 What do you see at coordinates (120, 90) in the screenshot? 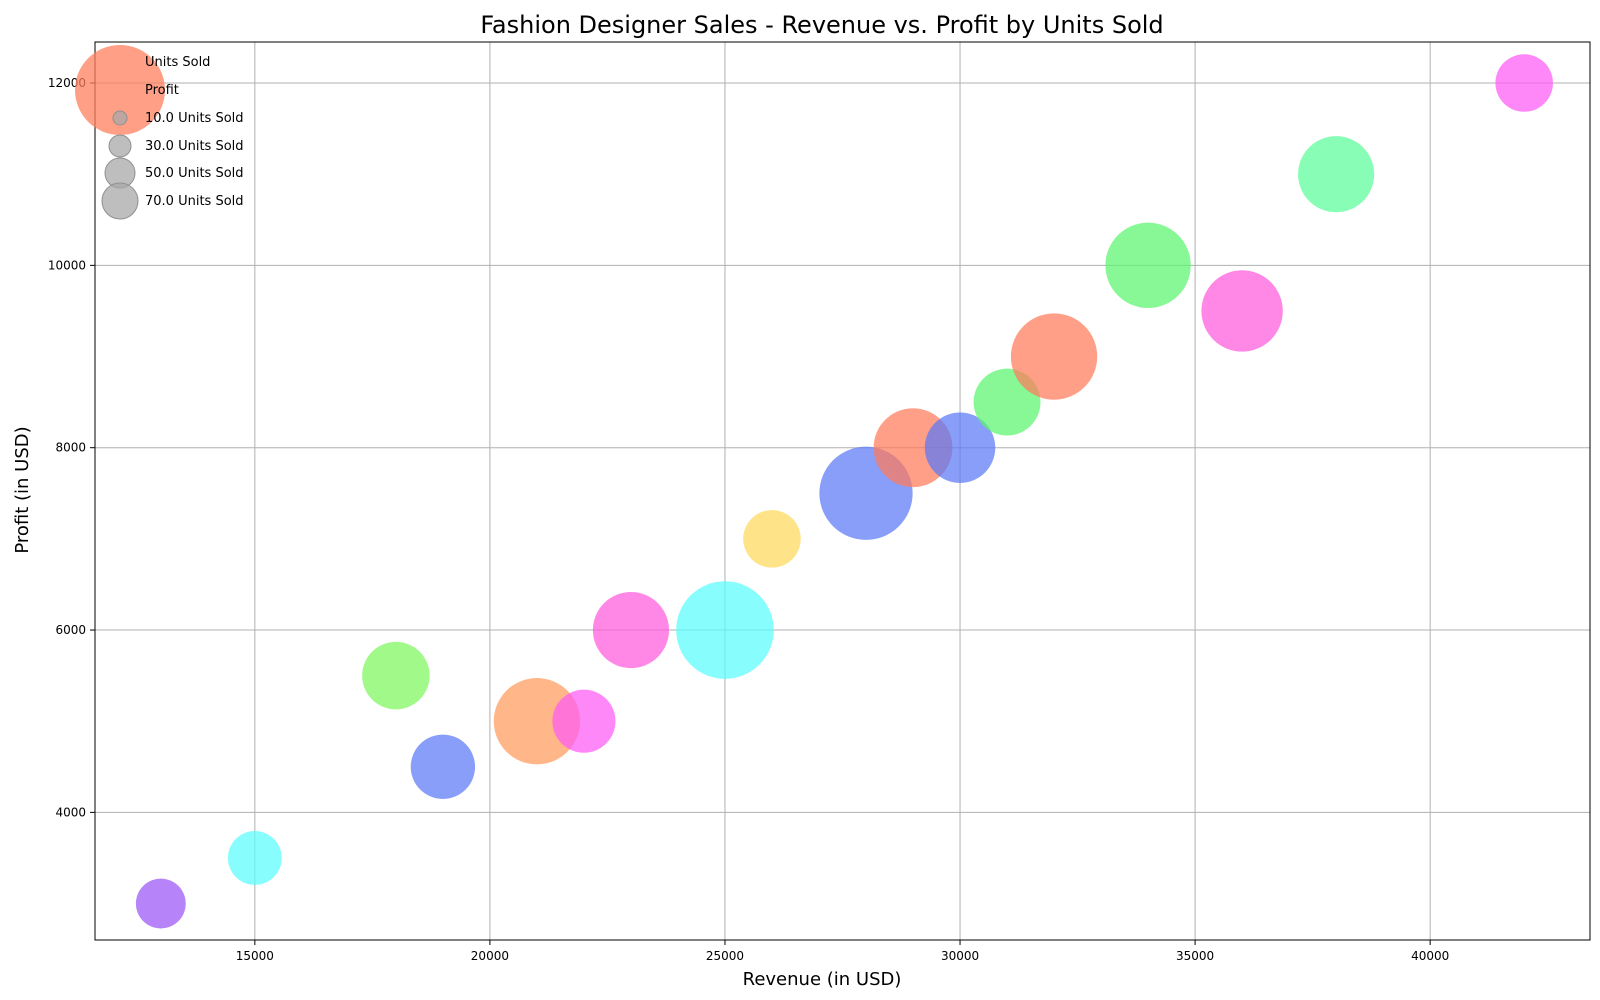
I see `legend-marker` at bounding box center [120, 90].